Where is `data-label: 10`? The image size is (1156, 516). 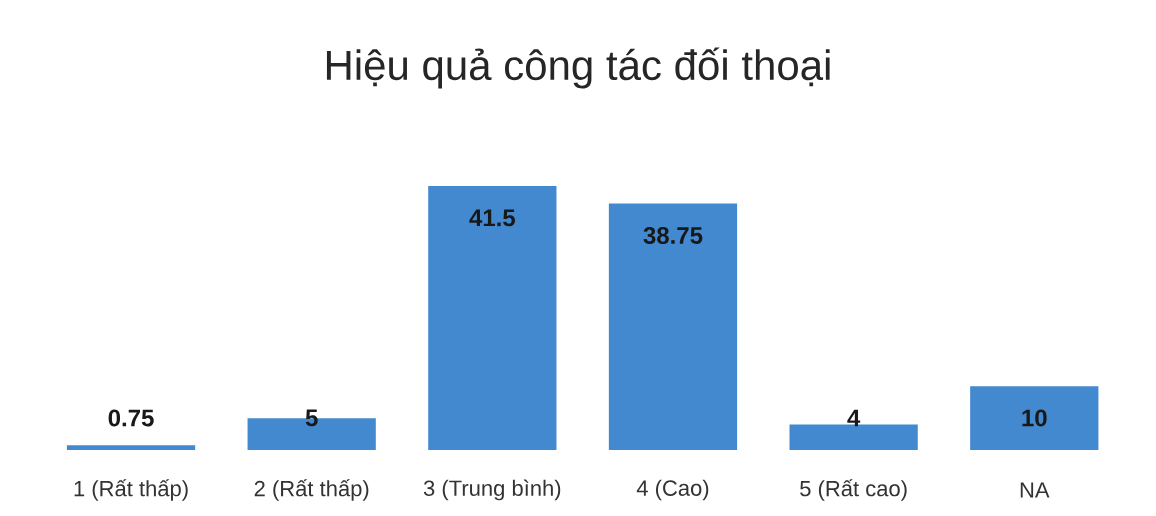 data-label: 10 is located at coordinates (1034, 418).